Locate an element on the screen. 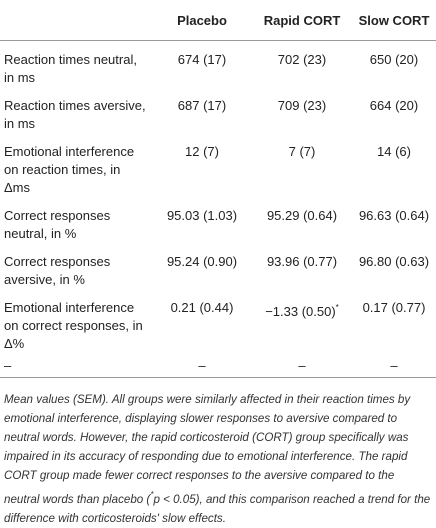 The width and height of the screenshot is (436, 528). cell: 95.24 (0.90) is located at coordinates (202, 266).